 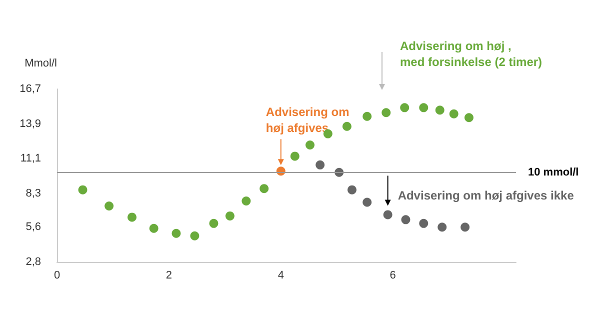 What do you see at coordinates (471, 54) in the screenshot?
I see `text: Advisering om høj , med forsinkelse (2 timer)` at bounding box center [471, 54].